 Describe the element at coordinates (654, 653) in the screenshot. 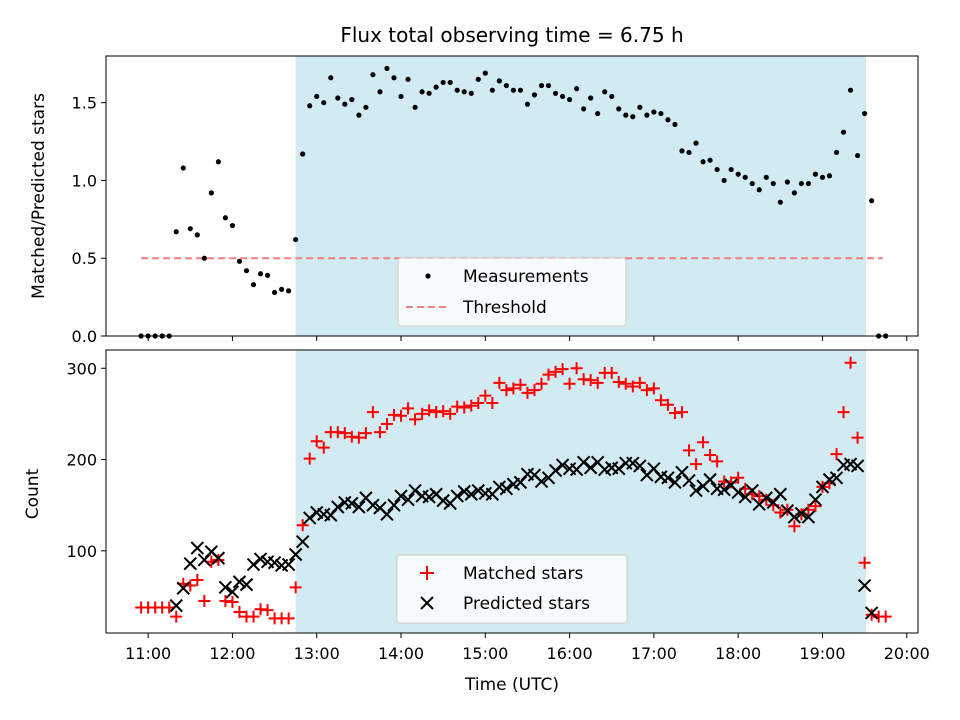

I see `bottom-x-tick-label: 17:00` at that location.